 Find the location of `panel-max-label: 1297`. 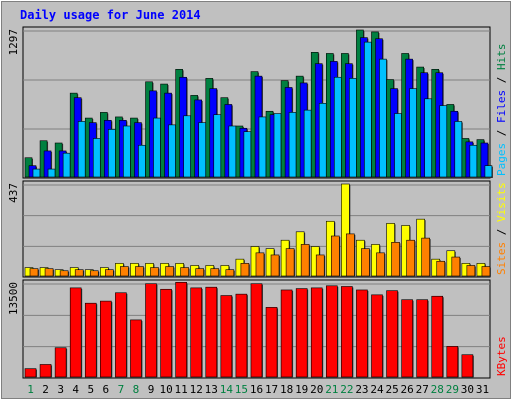

panel-max-label: 1297 is located at coordinates (13, 42).